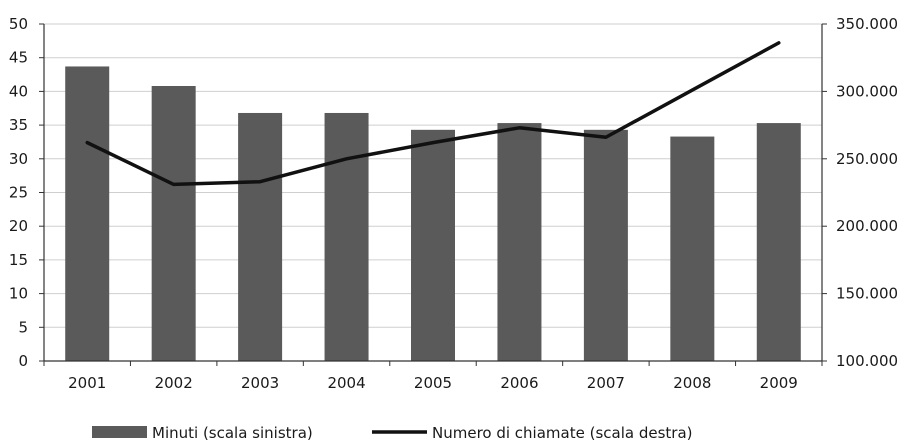 This screenshot has width=913, height=441. What do you see at coordinates (867, 226) in the screenshot?
I see `right-tick-label: 200.000` at bounding box center [867, 226].